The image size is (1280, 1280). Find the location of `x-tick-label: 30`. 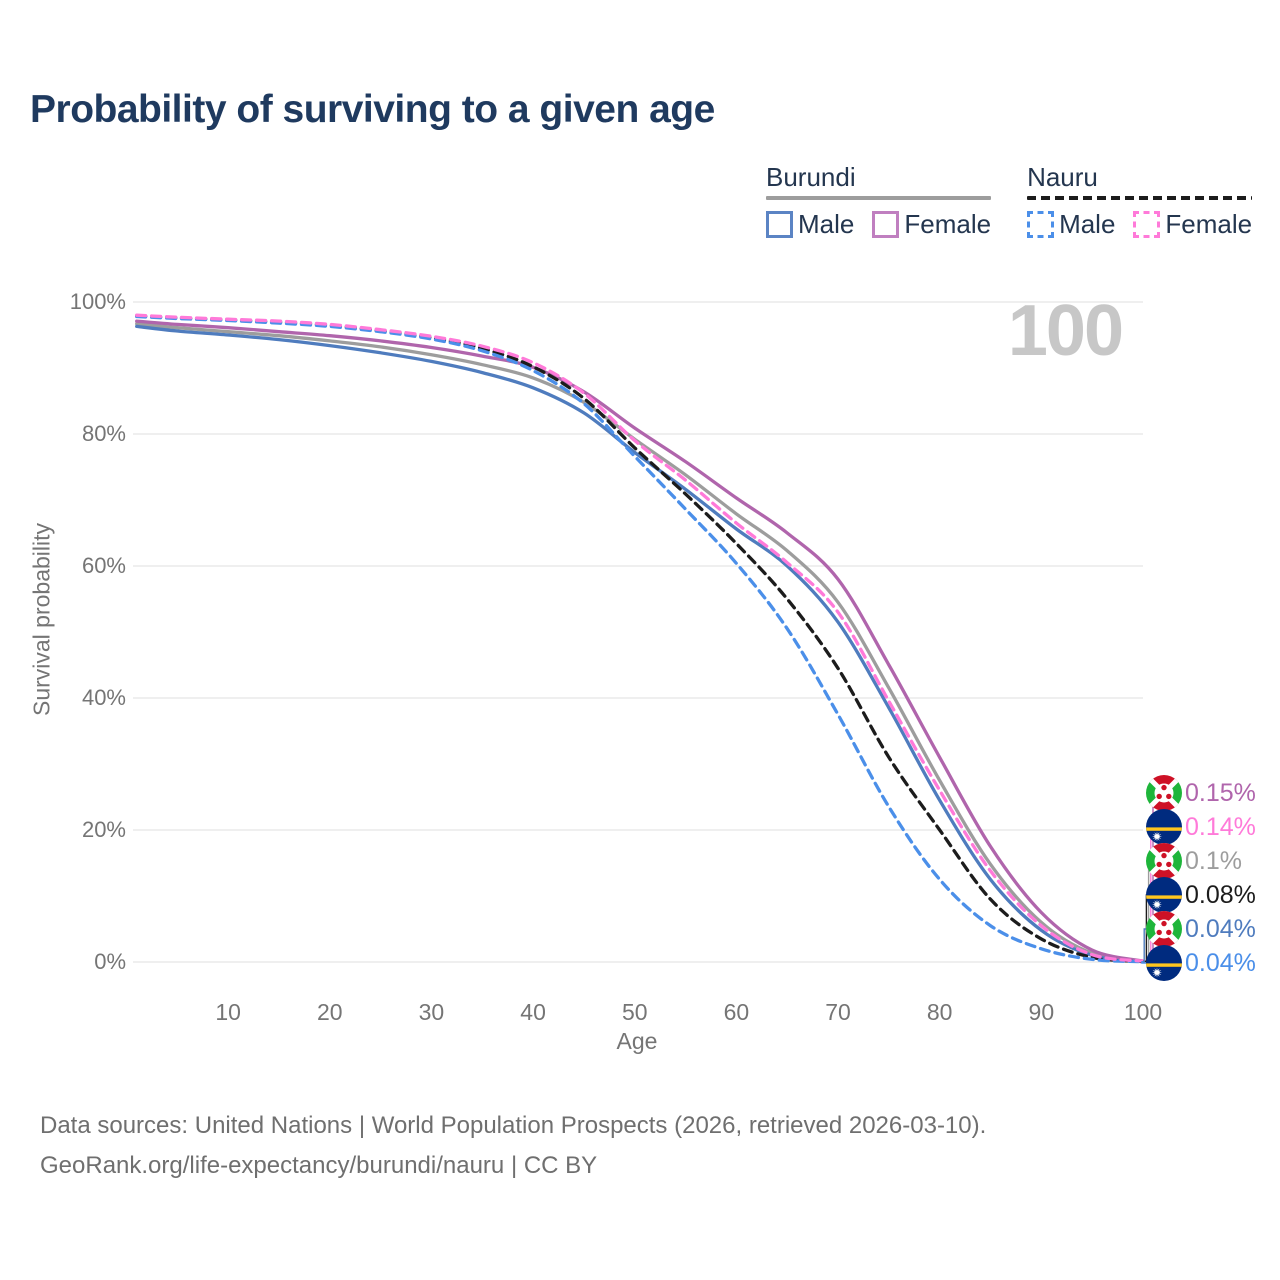

x-tick-label: 30 is located at coordinates (431, 1012).